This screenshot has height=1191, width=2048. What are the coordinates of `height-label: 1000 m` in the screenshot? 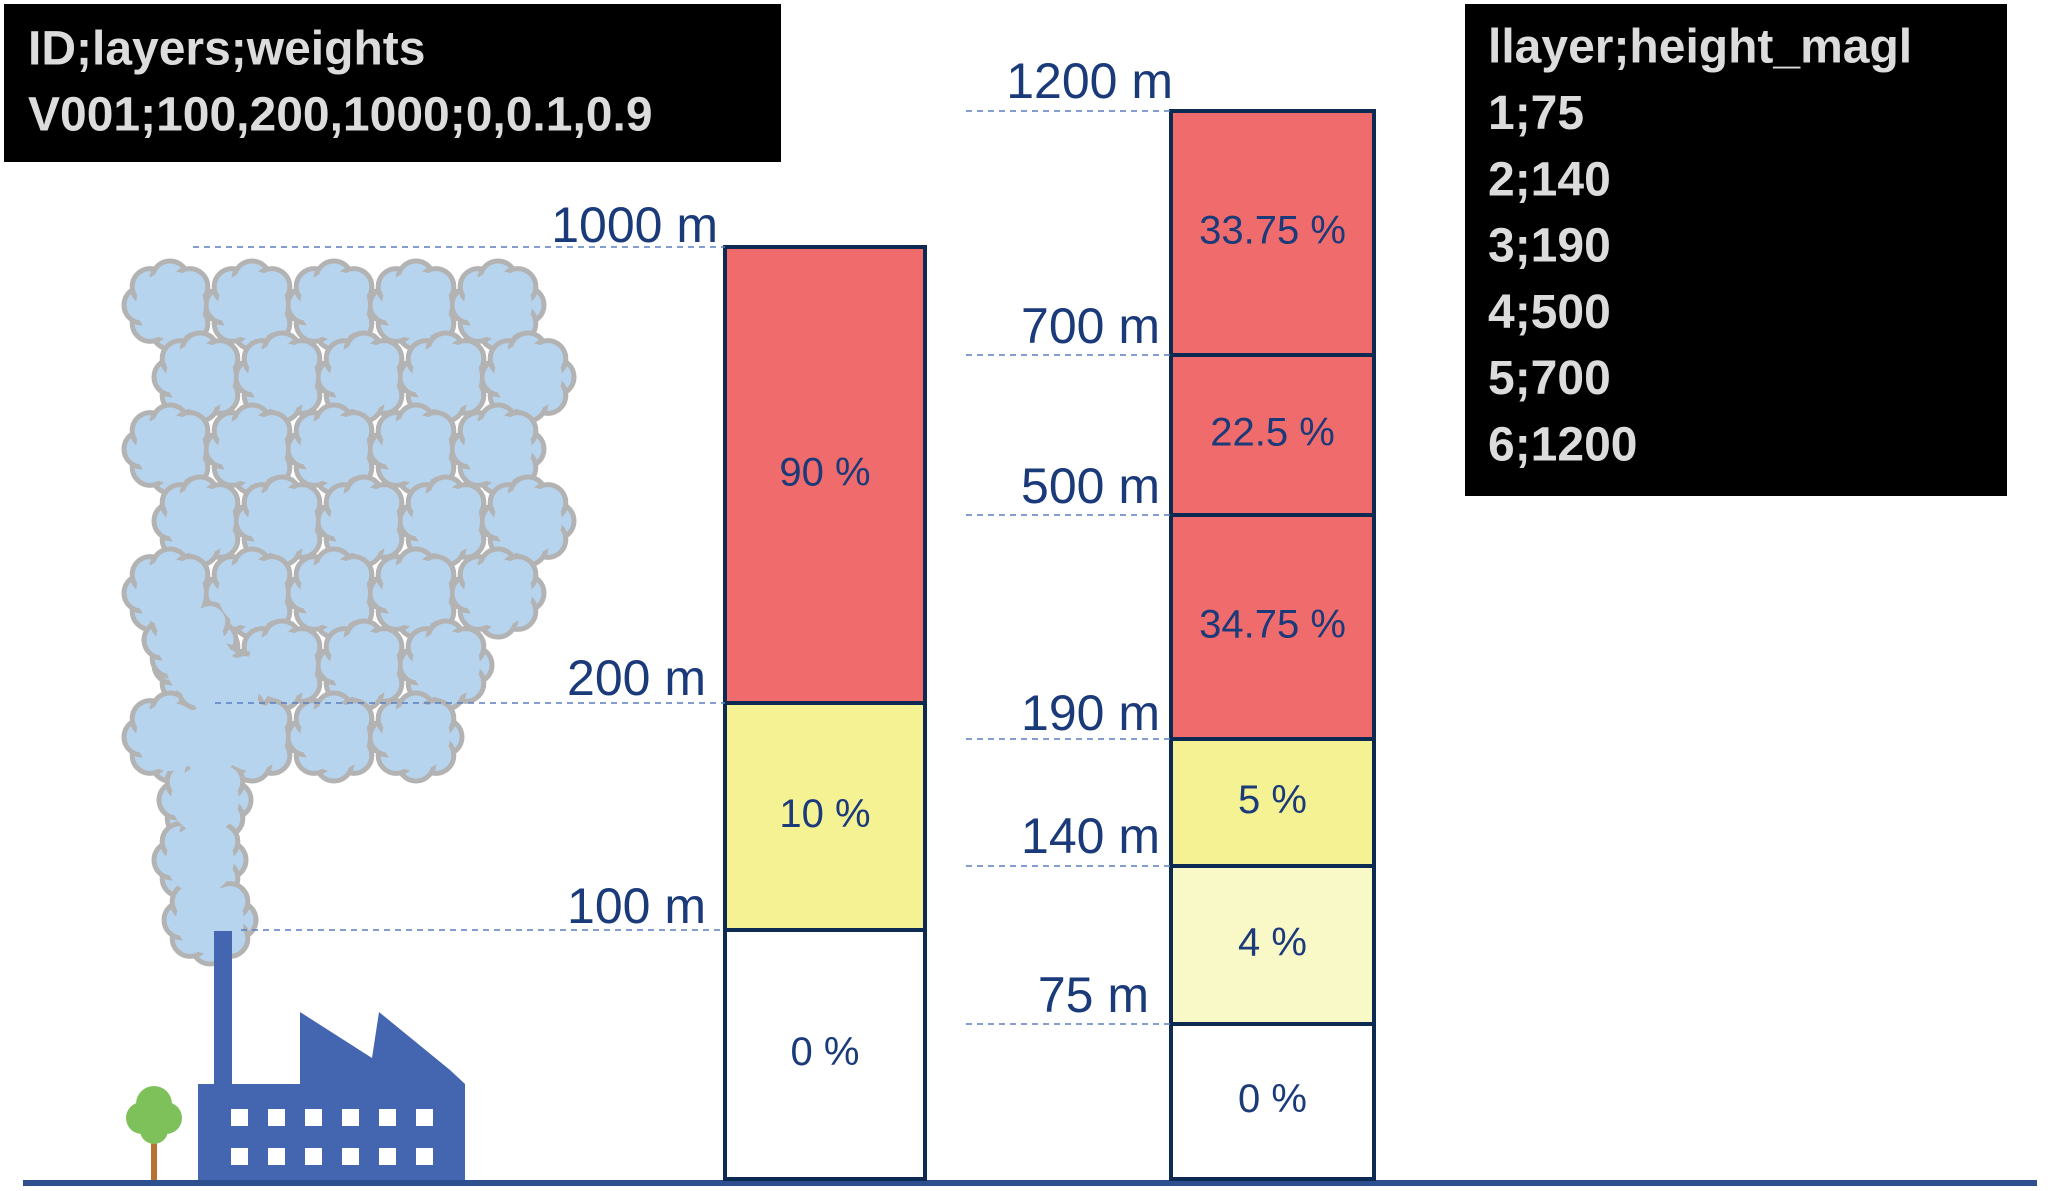 It's located at (634, 225).